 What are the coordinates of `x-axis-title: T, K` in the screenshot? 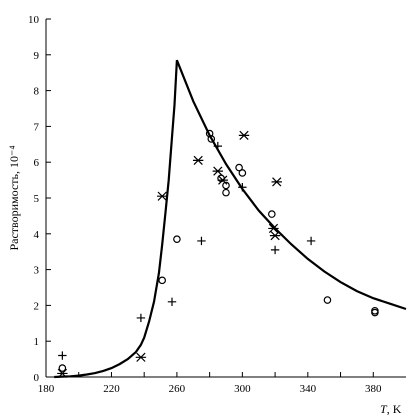 It's located at (391, 409).